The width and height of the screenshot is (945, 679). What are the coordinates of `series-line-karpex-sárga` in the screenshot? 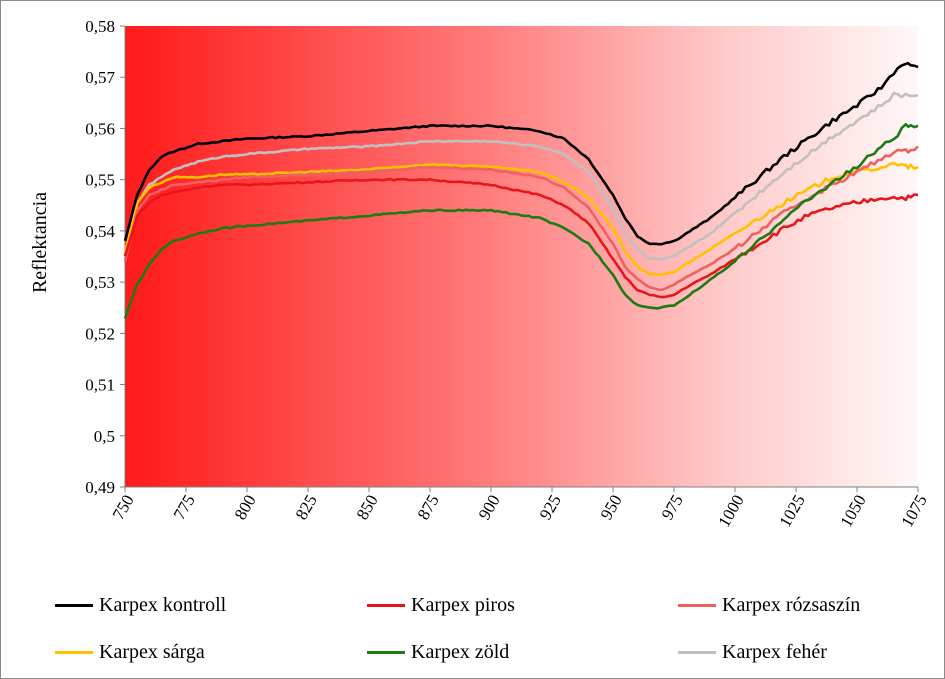 It's located at (521, 219).